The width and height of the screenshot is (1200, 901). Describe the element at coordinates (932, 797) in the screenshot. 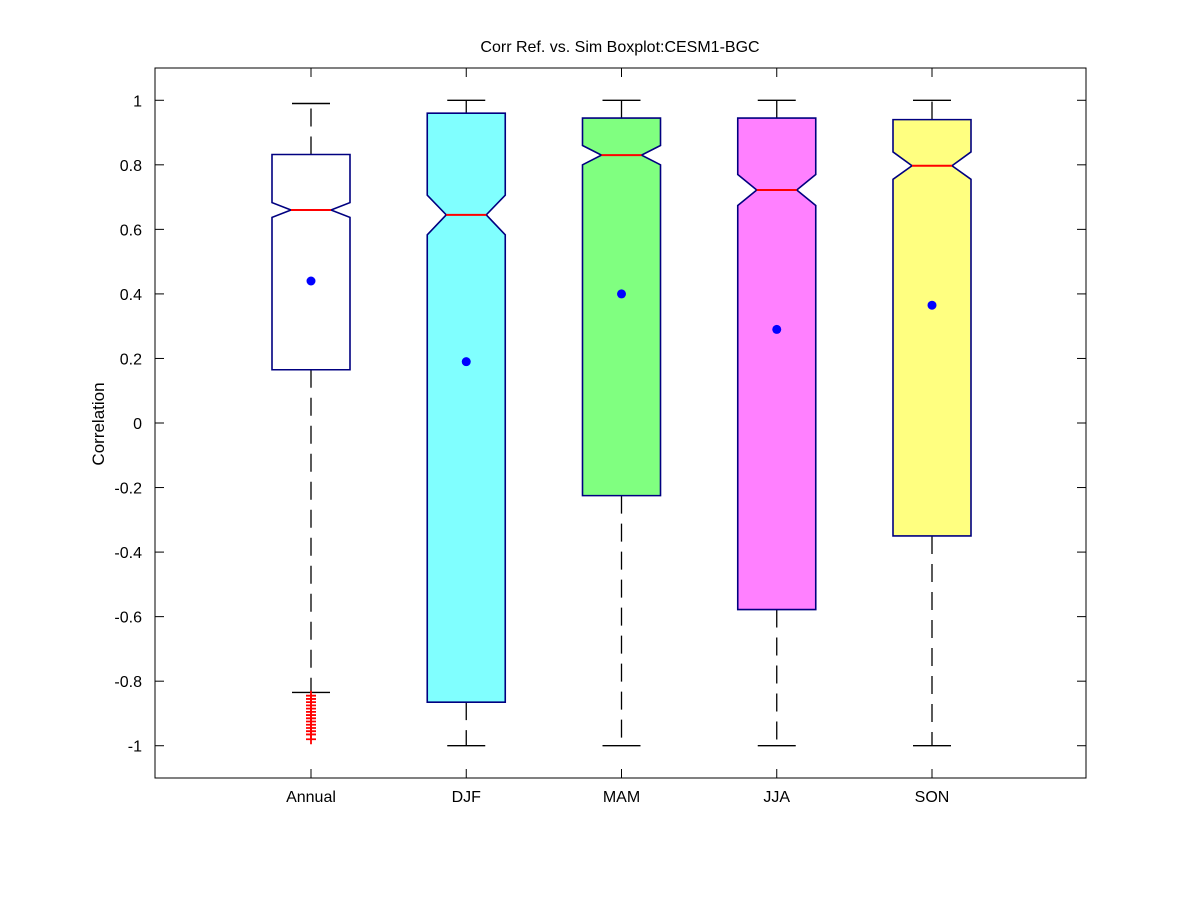

I see `x-tick-label: SON` at that location.